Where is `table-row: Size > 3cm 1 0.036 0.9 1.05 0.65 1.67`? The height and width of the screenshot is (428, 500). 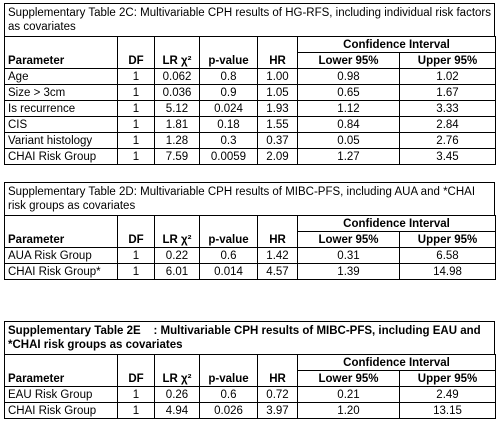
table-row: Size > 3cm 1 0.036 0.9 1.05 0.65 1.67 is located at coordinates (250, 92).